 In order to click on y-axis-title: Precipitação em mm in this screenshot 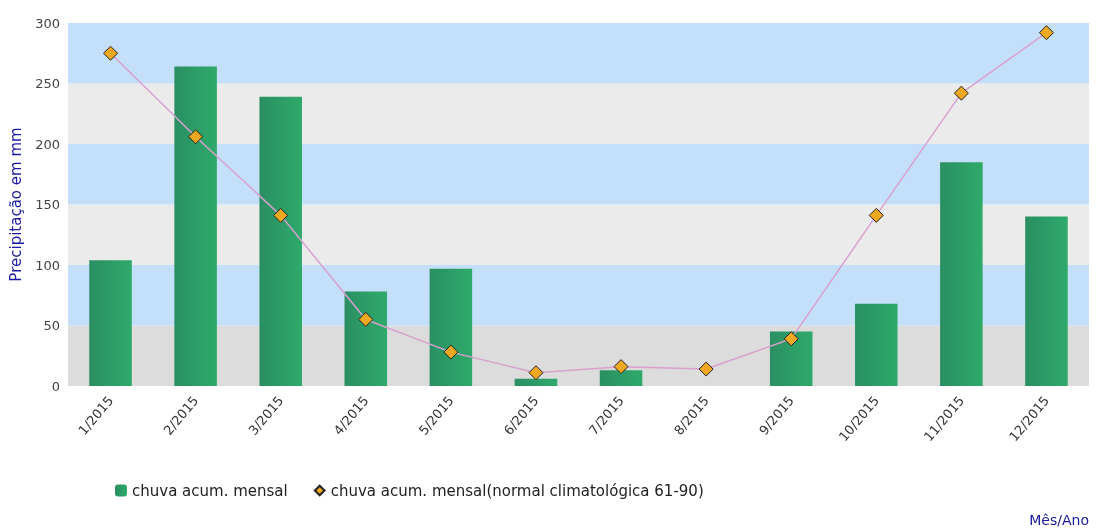, I will do `click(15, 204)`.